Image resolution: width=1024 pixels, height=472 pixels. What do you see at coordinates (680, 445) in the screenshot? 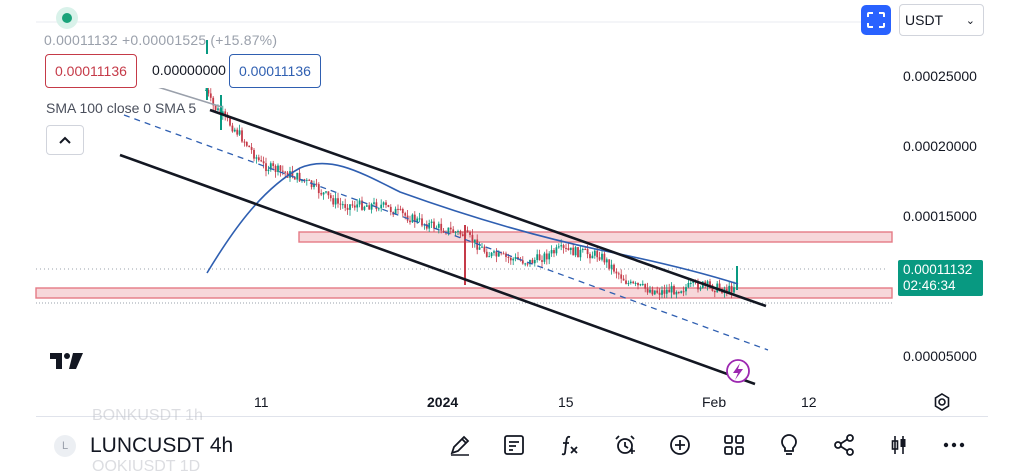
I see `add-button` at bounding box center [680, 445].